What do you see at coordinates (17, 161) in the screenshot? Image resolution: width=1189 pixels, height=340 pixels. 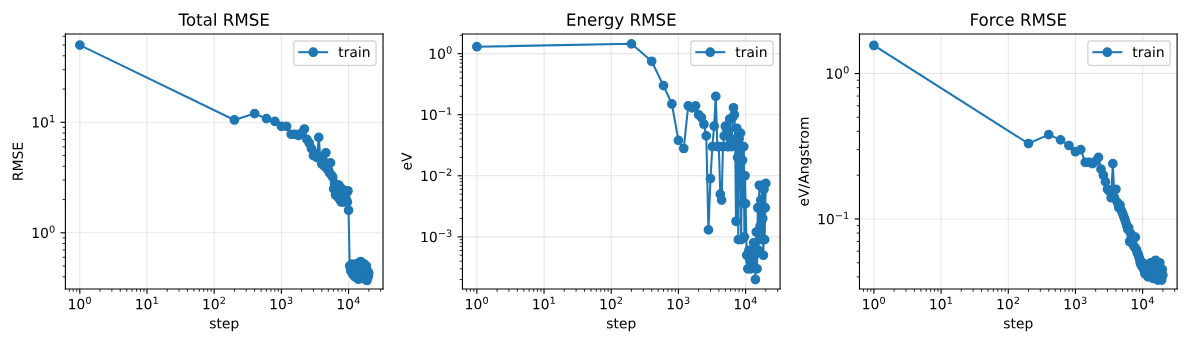 I see `y-axis-title: RMSE` at bounding box center [17, 161].